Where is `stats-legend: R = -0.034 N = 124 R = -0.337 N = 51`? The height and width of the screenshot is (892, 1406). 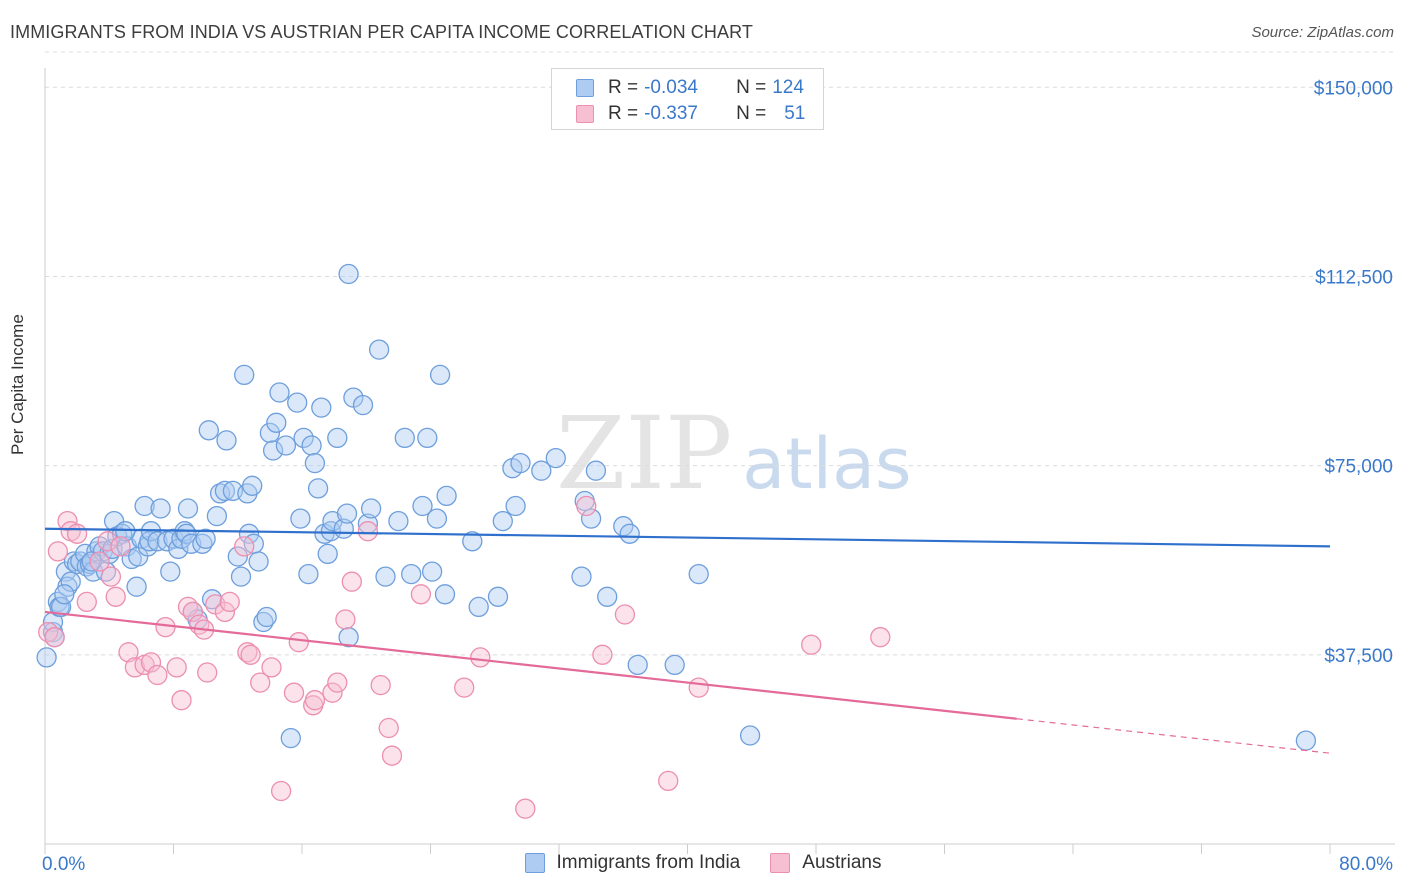 stats-legend: R = -0.034 N = 124 R = -0.337 N = 51 is located at coordinates (687, 99).